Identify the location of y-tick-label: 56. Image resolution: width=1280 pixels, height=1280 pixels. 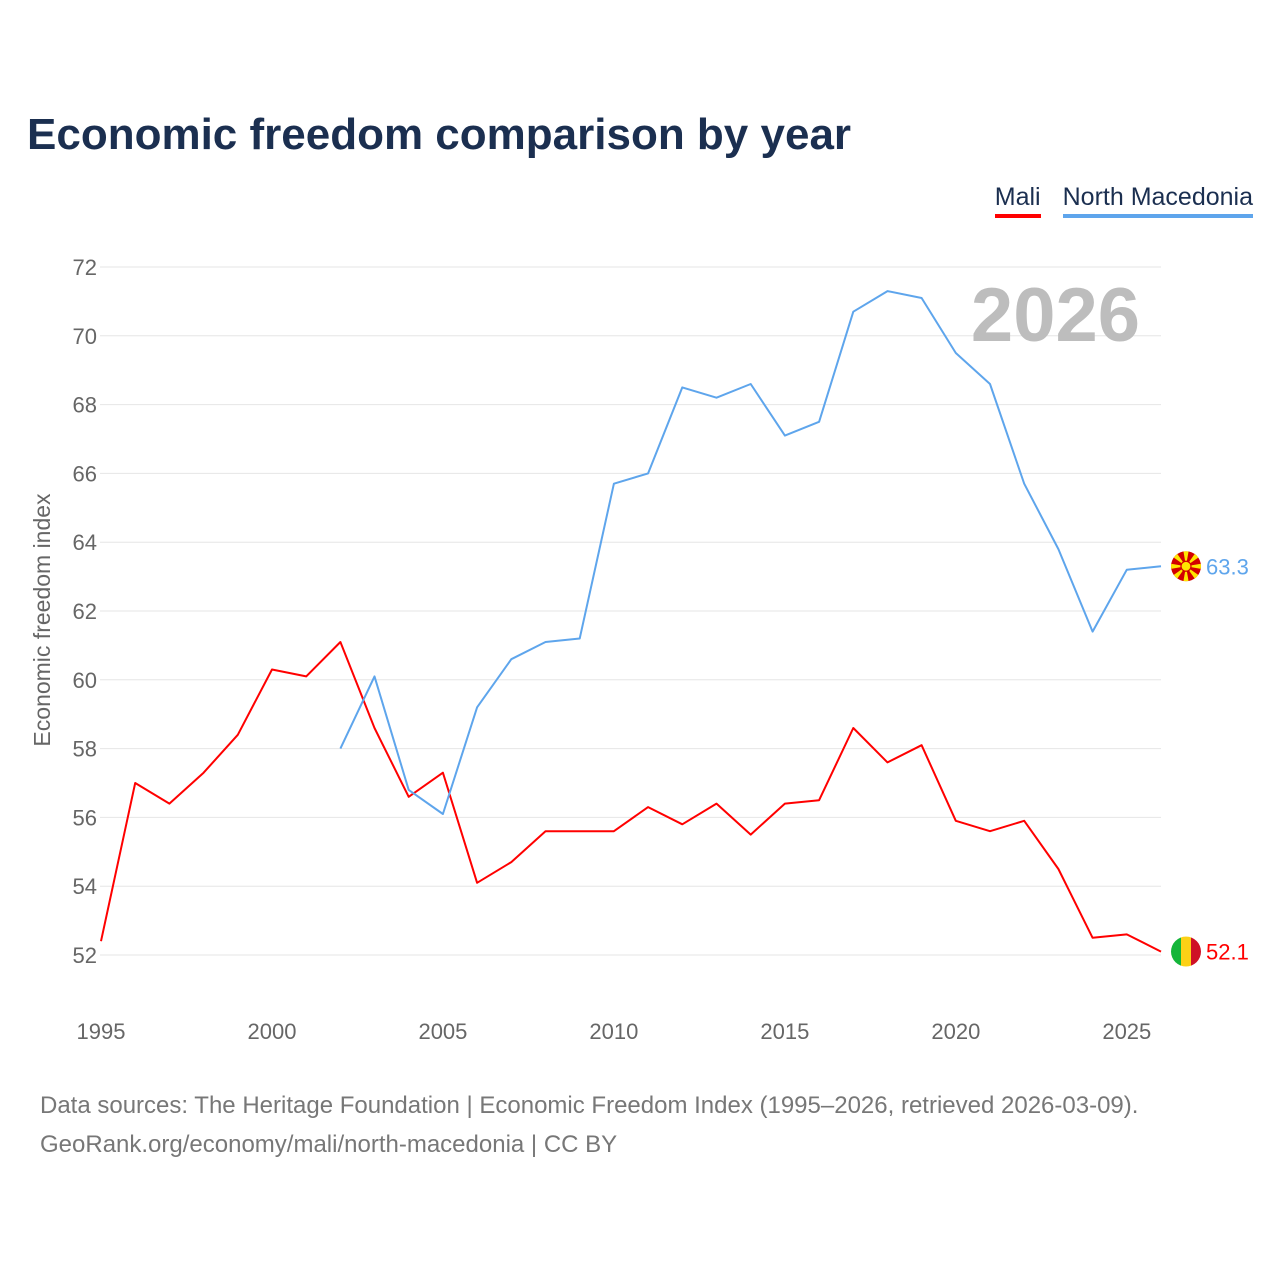
(85, 817).